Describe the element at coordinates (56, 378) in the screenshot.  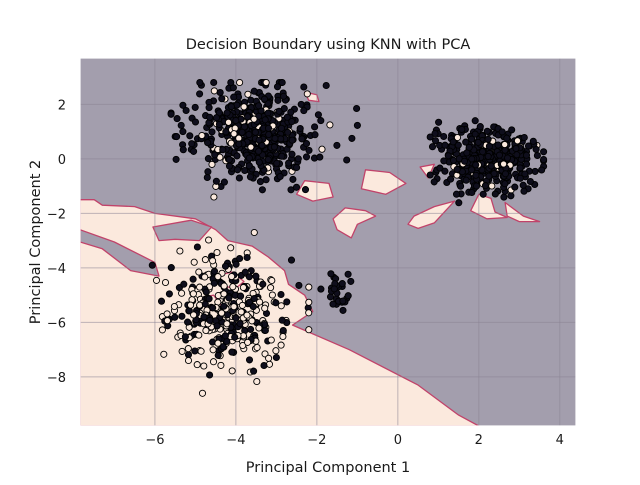
I see `y-tick-label: −8` at that location.